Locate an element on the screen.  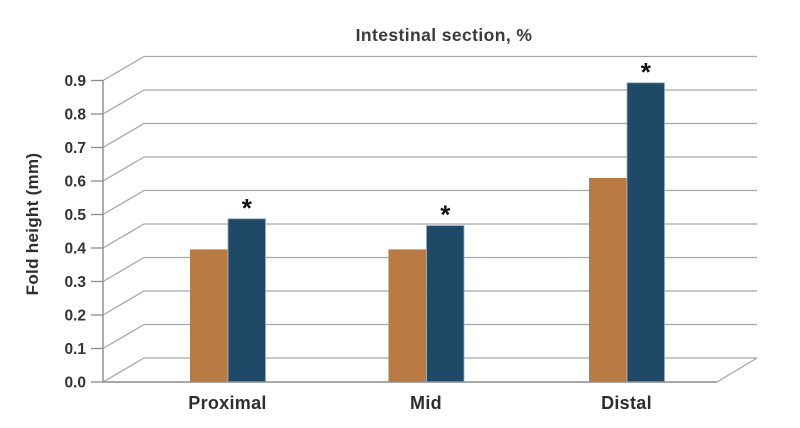
chart-title: Intestinal section, % is located at coordinates (444, 35).